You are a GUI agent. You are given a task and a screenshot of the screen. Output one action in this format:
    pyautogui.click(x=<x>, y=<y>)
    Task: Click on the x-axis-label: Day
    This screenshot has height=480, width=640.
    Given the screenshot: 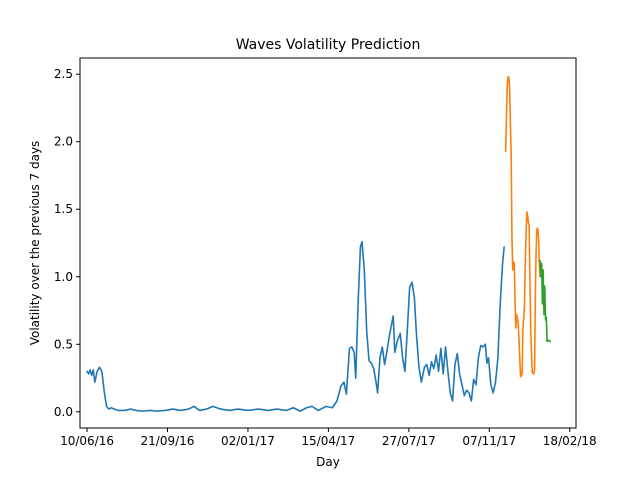 What is the action you would take?
    pyautogui.click(x=328, y=462)
    